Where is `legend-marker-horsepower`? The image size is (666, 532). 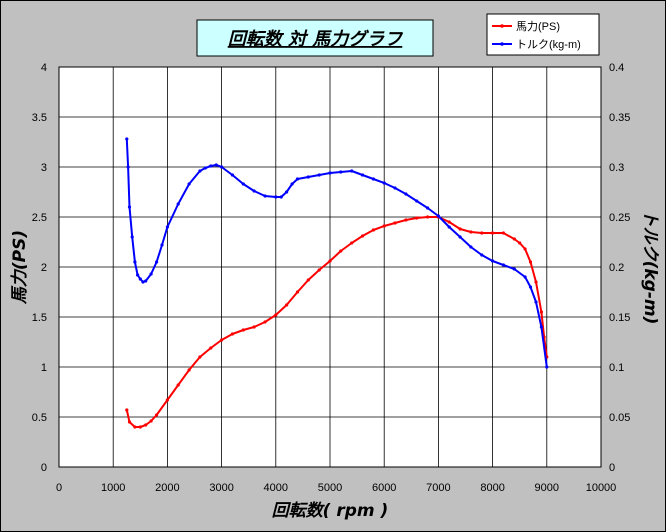
legend-marker-horsepower is located at coordinates (502, 26).